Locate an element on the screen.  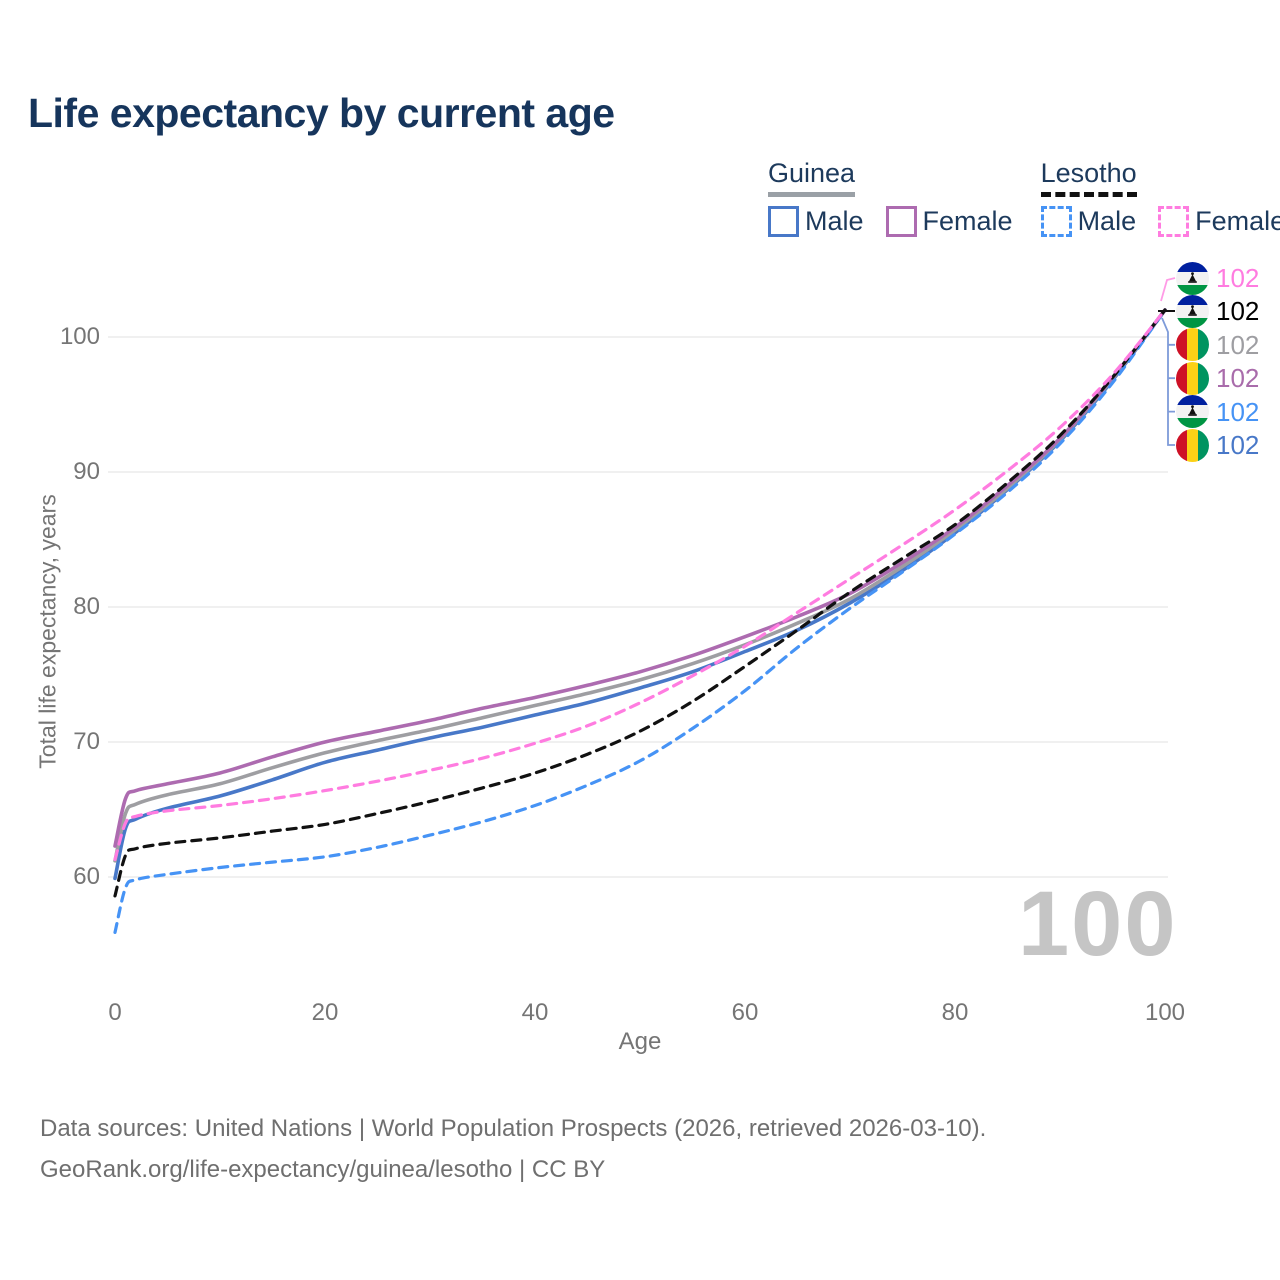
legend: Guinea Male Female Lesotho Male Female is located at coordinates (1024, 197).